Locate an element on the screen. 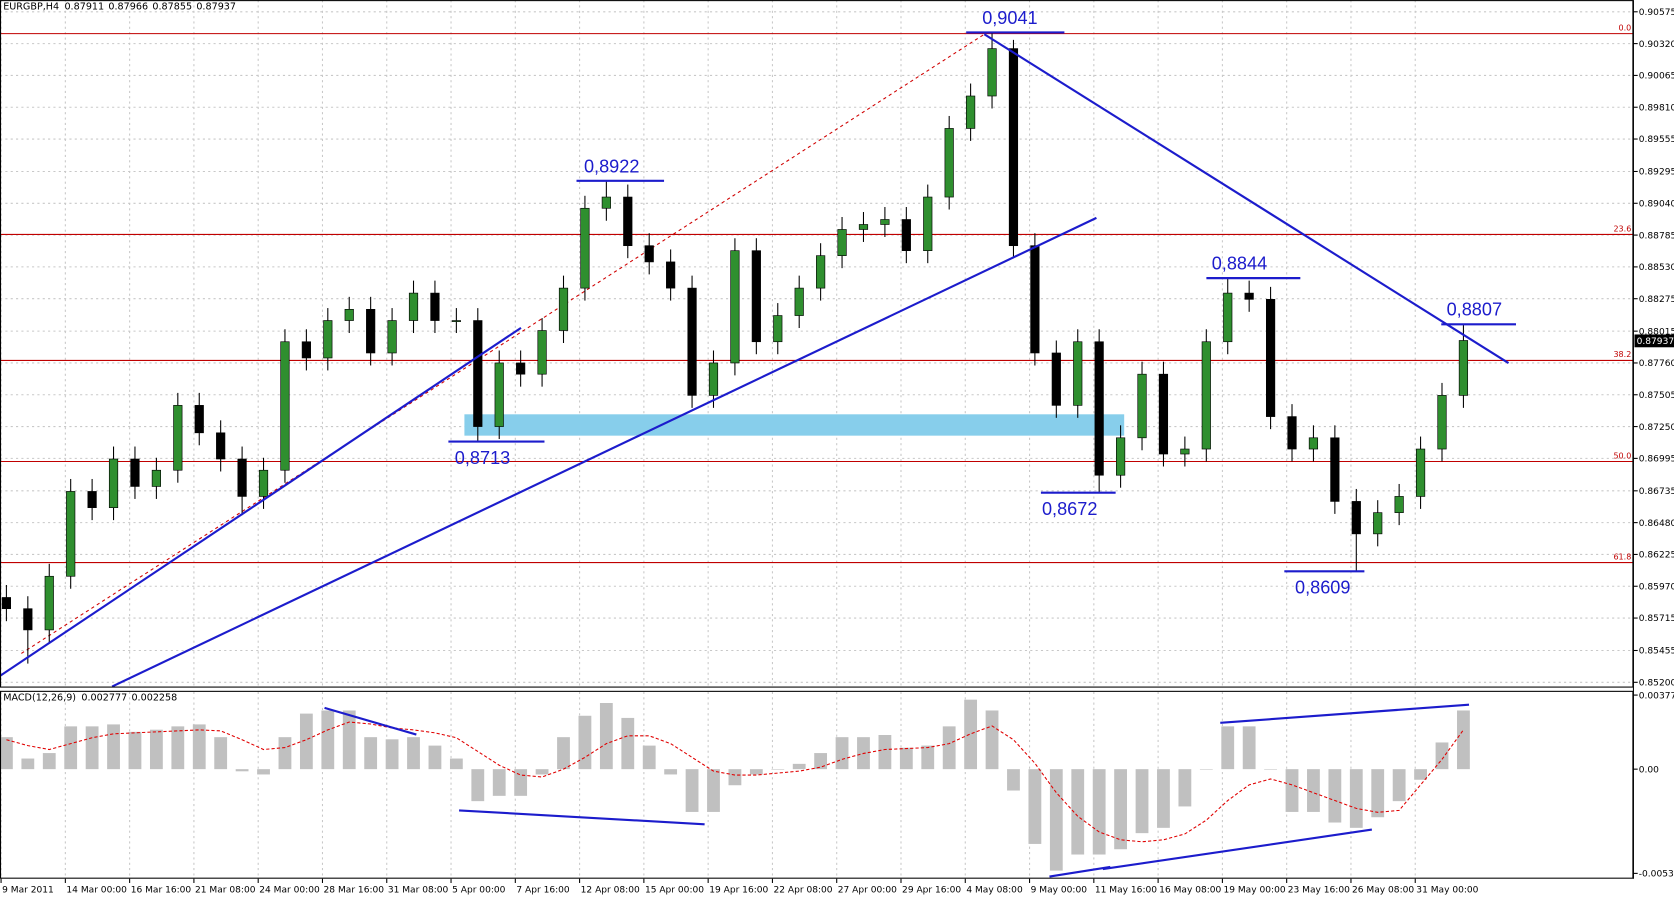  y-tick-label: 0.88785 is located at coordinates (1656, 236).